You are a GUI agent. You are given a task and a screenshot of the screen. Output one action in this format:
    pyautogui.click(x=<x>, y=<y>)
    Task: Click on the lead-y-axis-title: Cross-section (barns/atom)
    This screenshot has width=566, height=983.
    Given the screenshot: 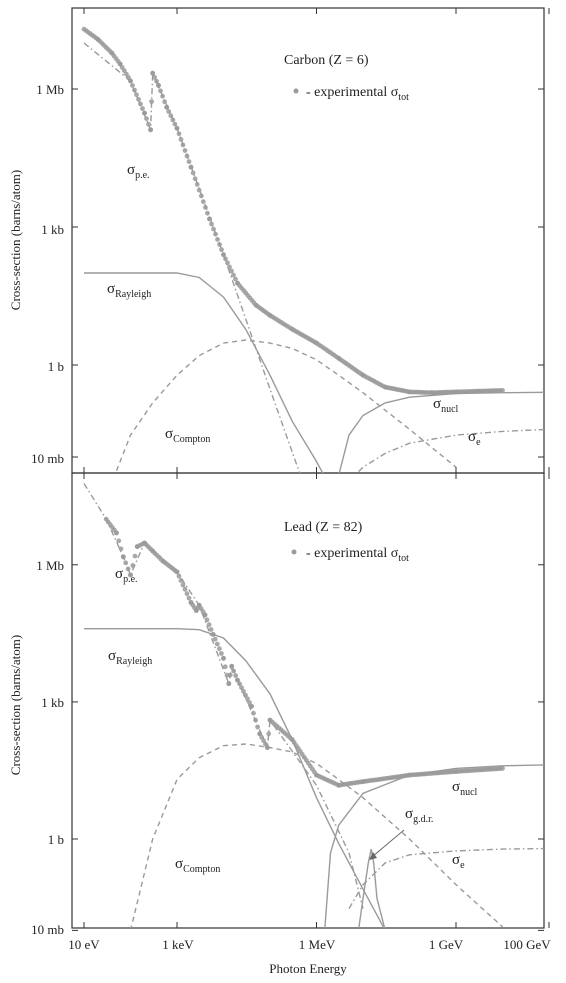 What is the action you would take?
    pyautogui.click(x=15, y=705)
    